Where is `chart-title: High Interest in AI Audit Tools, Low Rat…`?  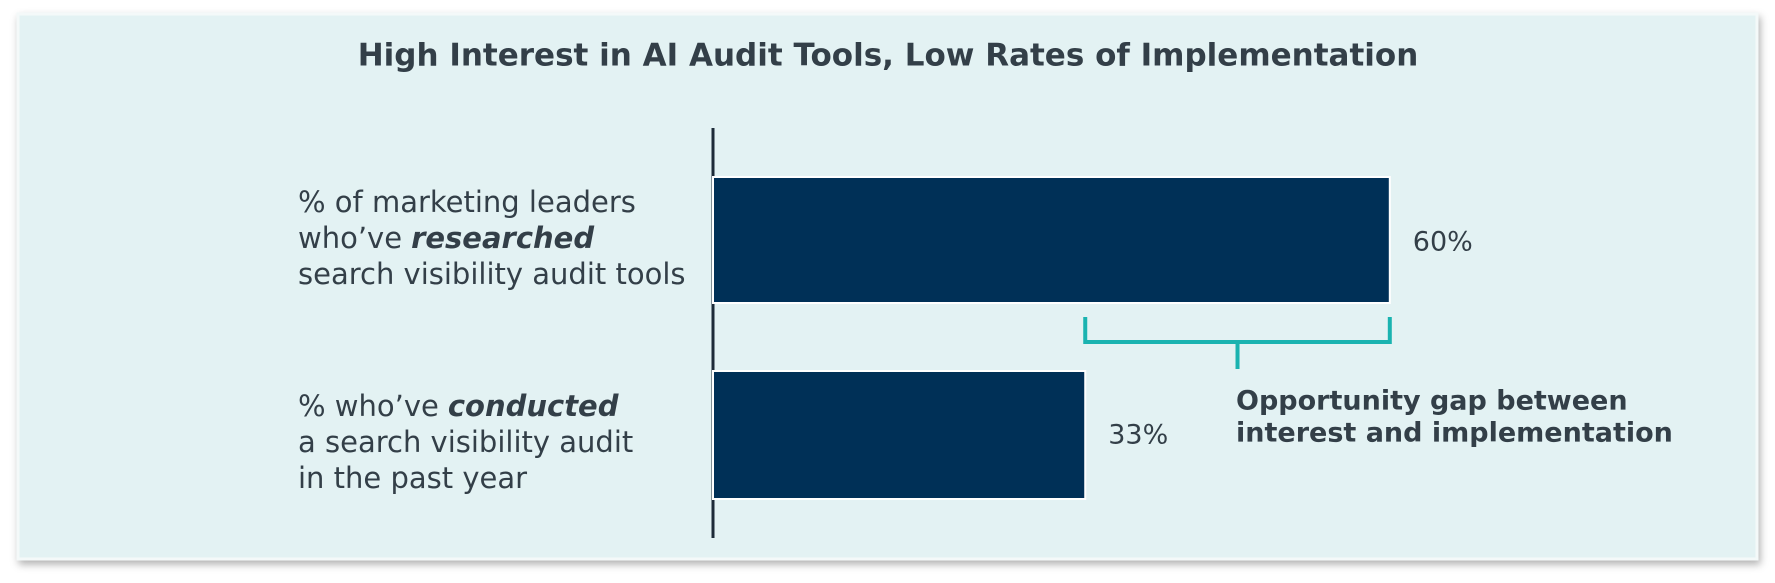 chart-title: High Interest in AI Audit Tools, Low Rat… is located at coordinates (888, 56).